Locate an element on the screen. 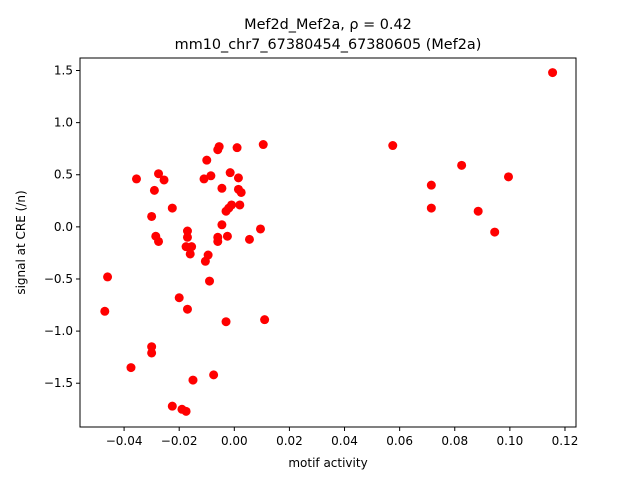 The height and width of the screenshot is (485, 640). x-axis-ticks: −0.04 −0.02 0.00 0.02 0.04 0.06 0.08 0.10 0.12 is located at coordinates (342, 437).